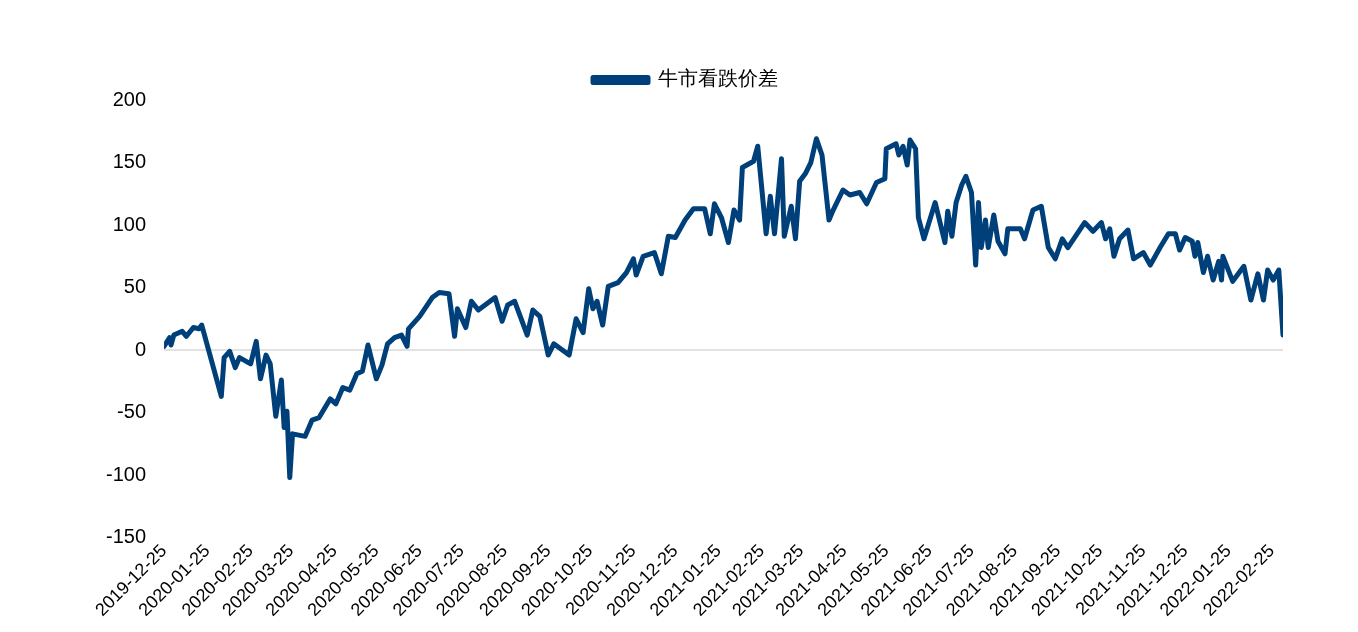 The image size is (1358, 632). What do you see at coordinates (140, 348) in the screenshot?
I see `y-tick-label: 0` at bounding box center [140, 348].